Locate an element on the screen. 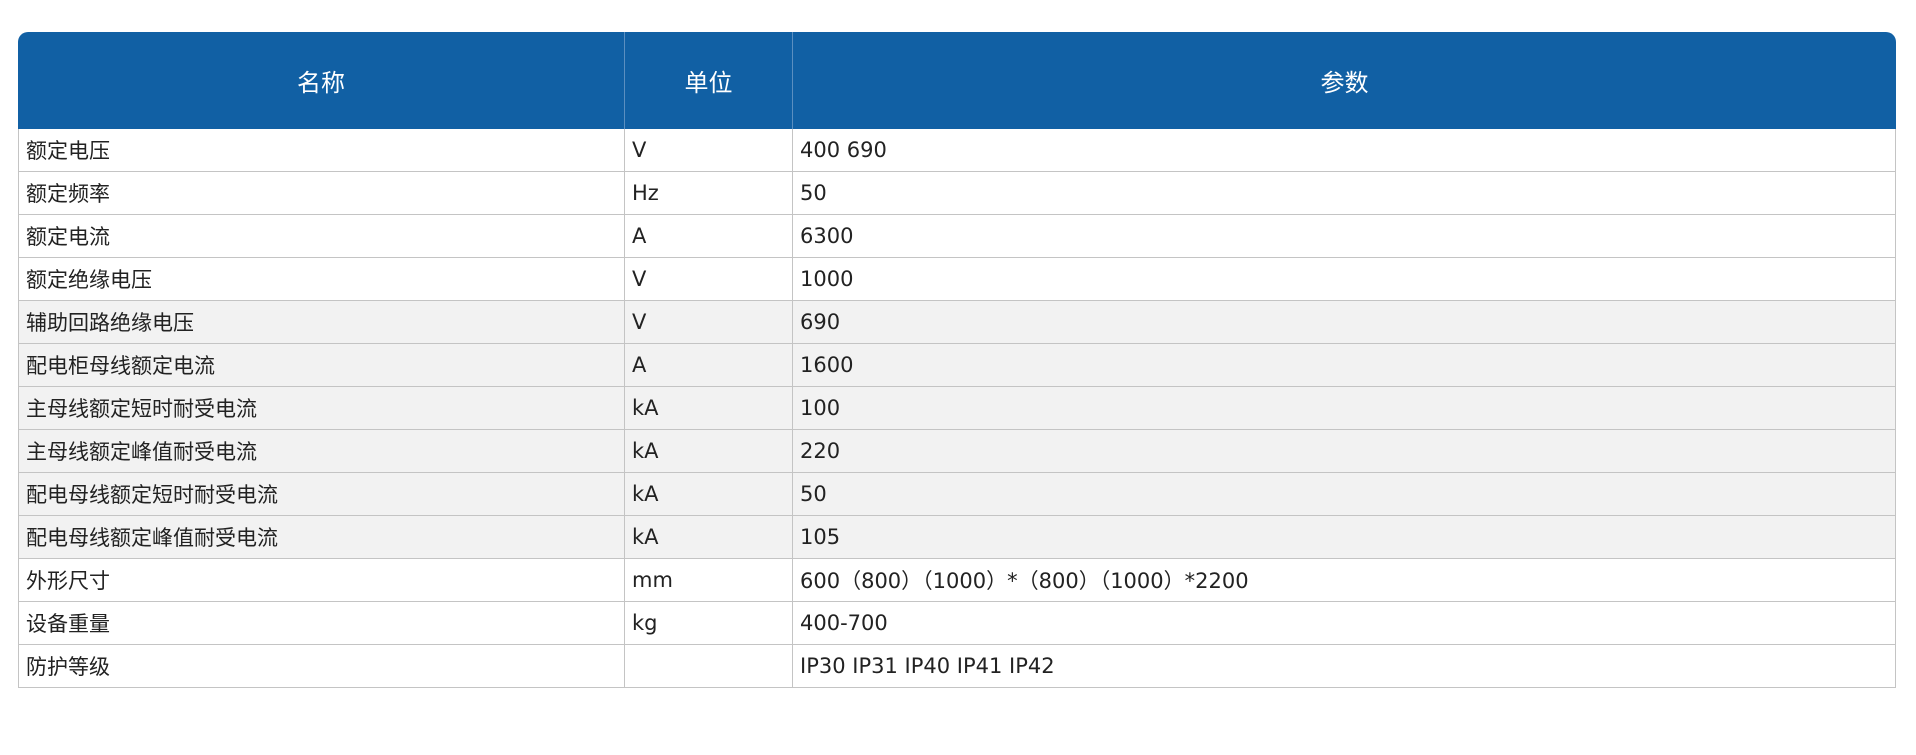  table-row: 额定频率 Hz 50 is located at coordinates (957, 193).